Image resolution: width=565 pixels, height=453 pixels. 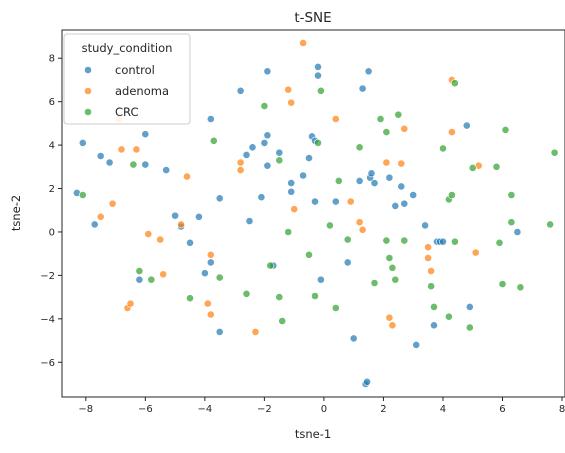 I want to click on x-tick-label: −8, so click(x=85, y=409).